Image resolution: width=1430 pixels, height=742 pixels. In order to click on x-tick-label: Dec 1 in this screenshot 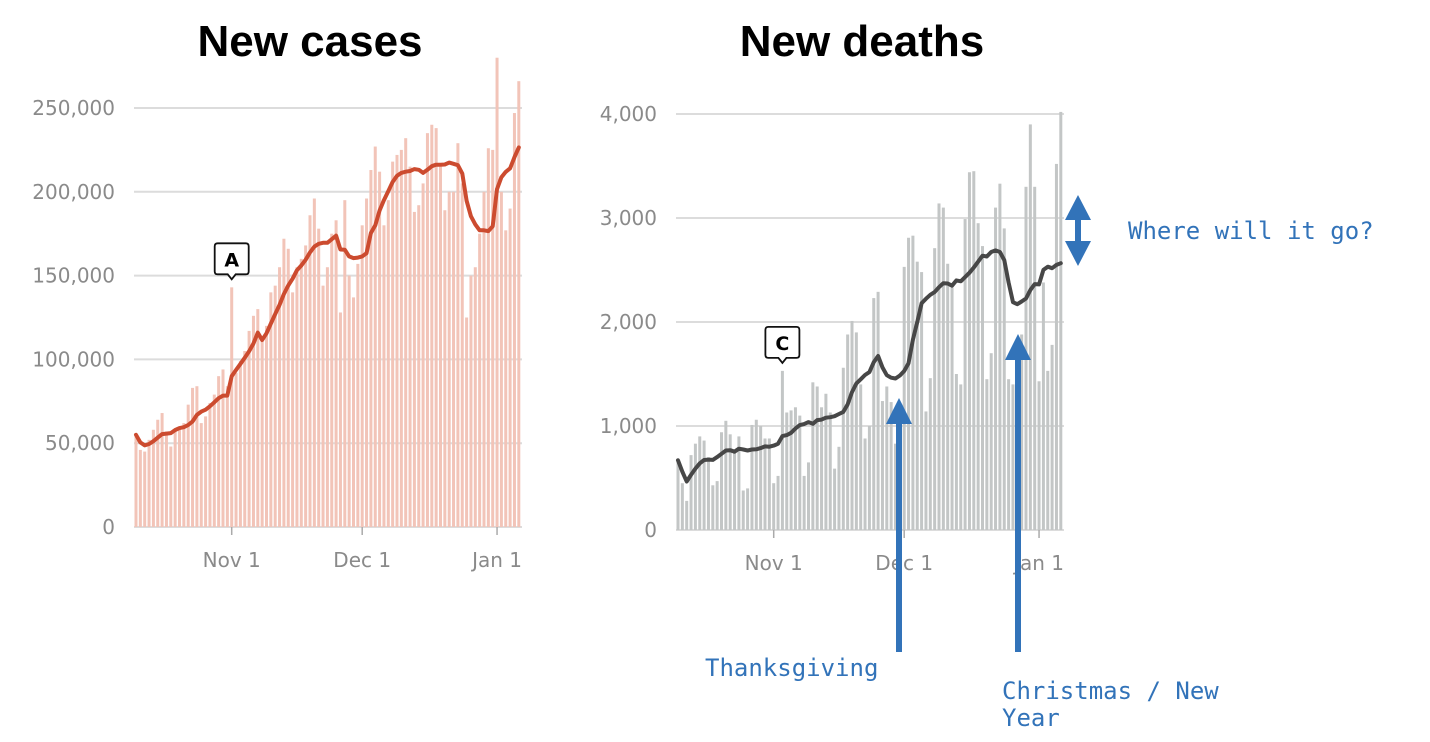, I will do `click(362, 560)`.